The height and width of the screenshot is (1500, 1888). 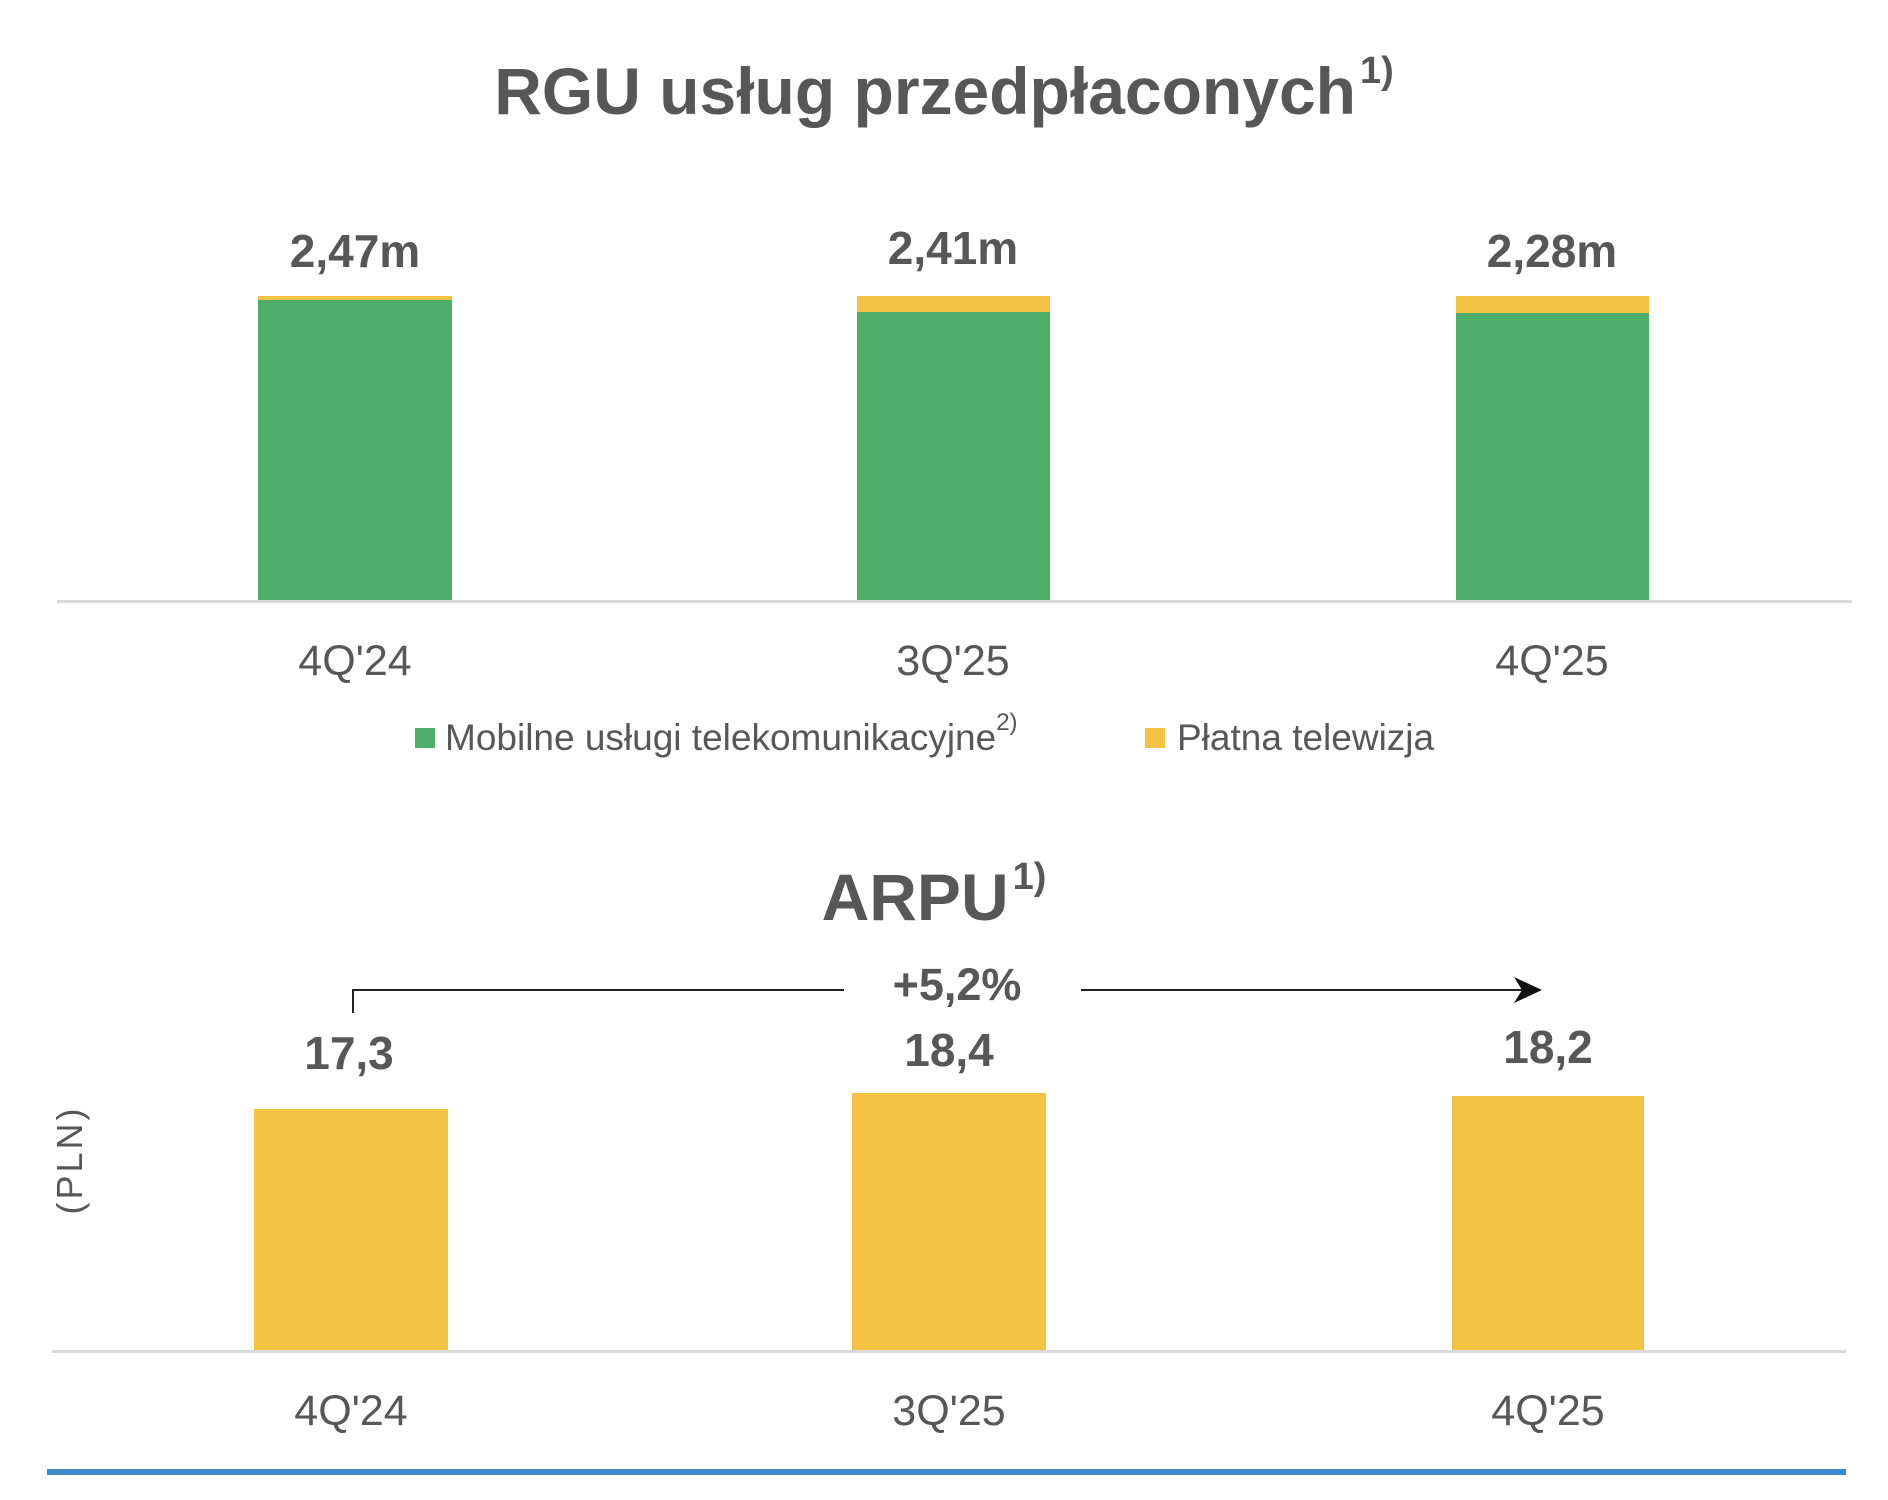 What do you see at coordinates (957, 984) in the screenshot?
I see `arpu-change-label: +5,2%` at bounding box center [957, 984].